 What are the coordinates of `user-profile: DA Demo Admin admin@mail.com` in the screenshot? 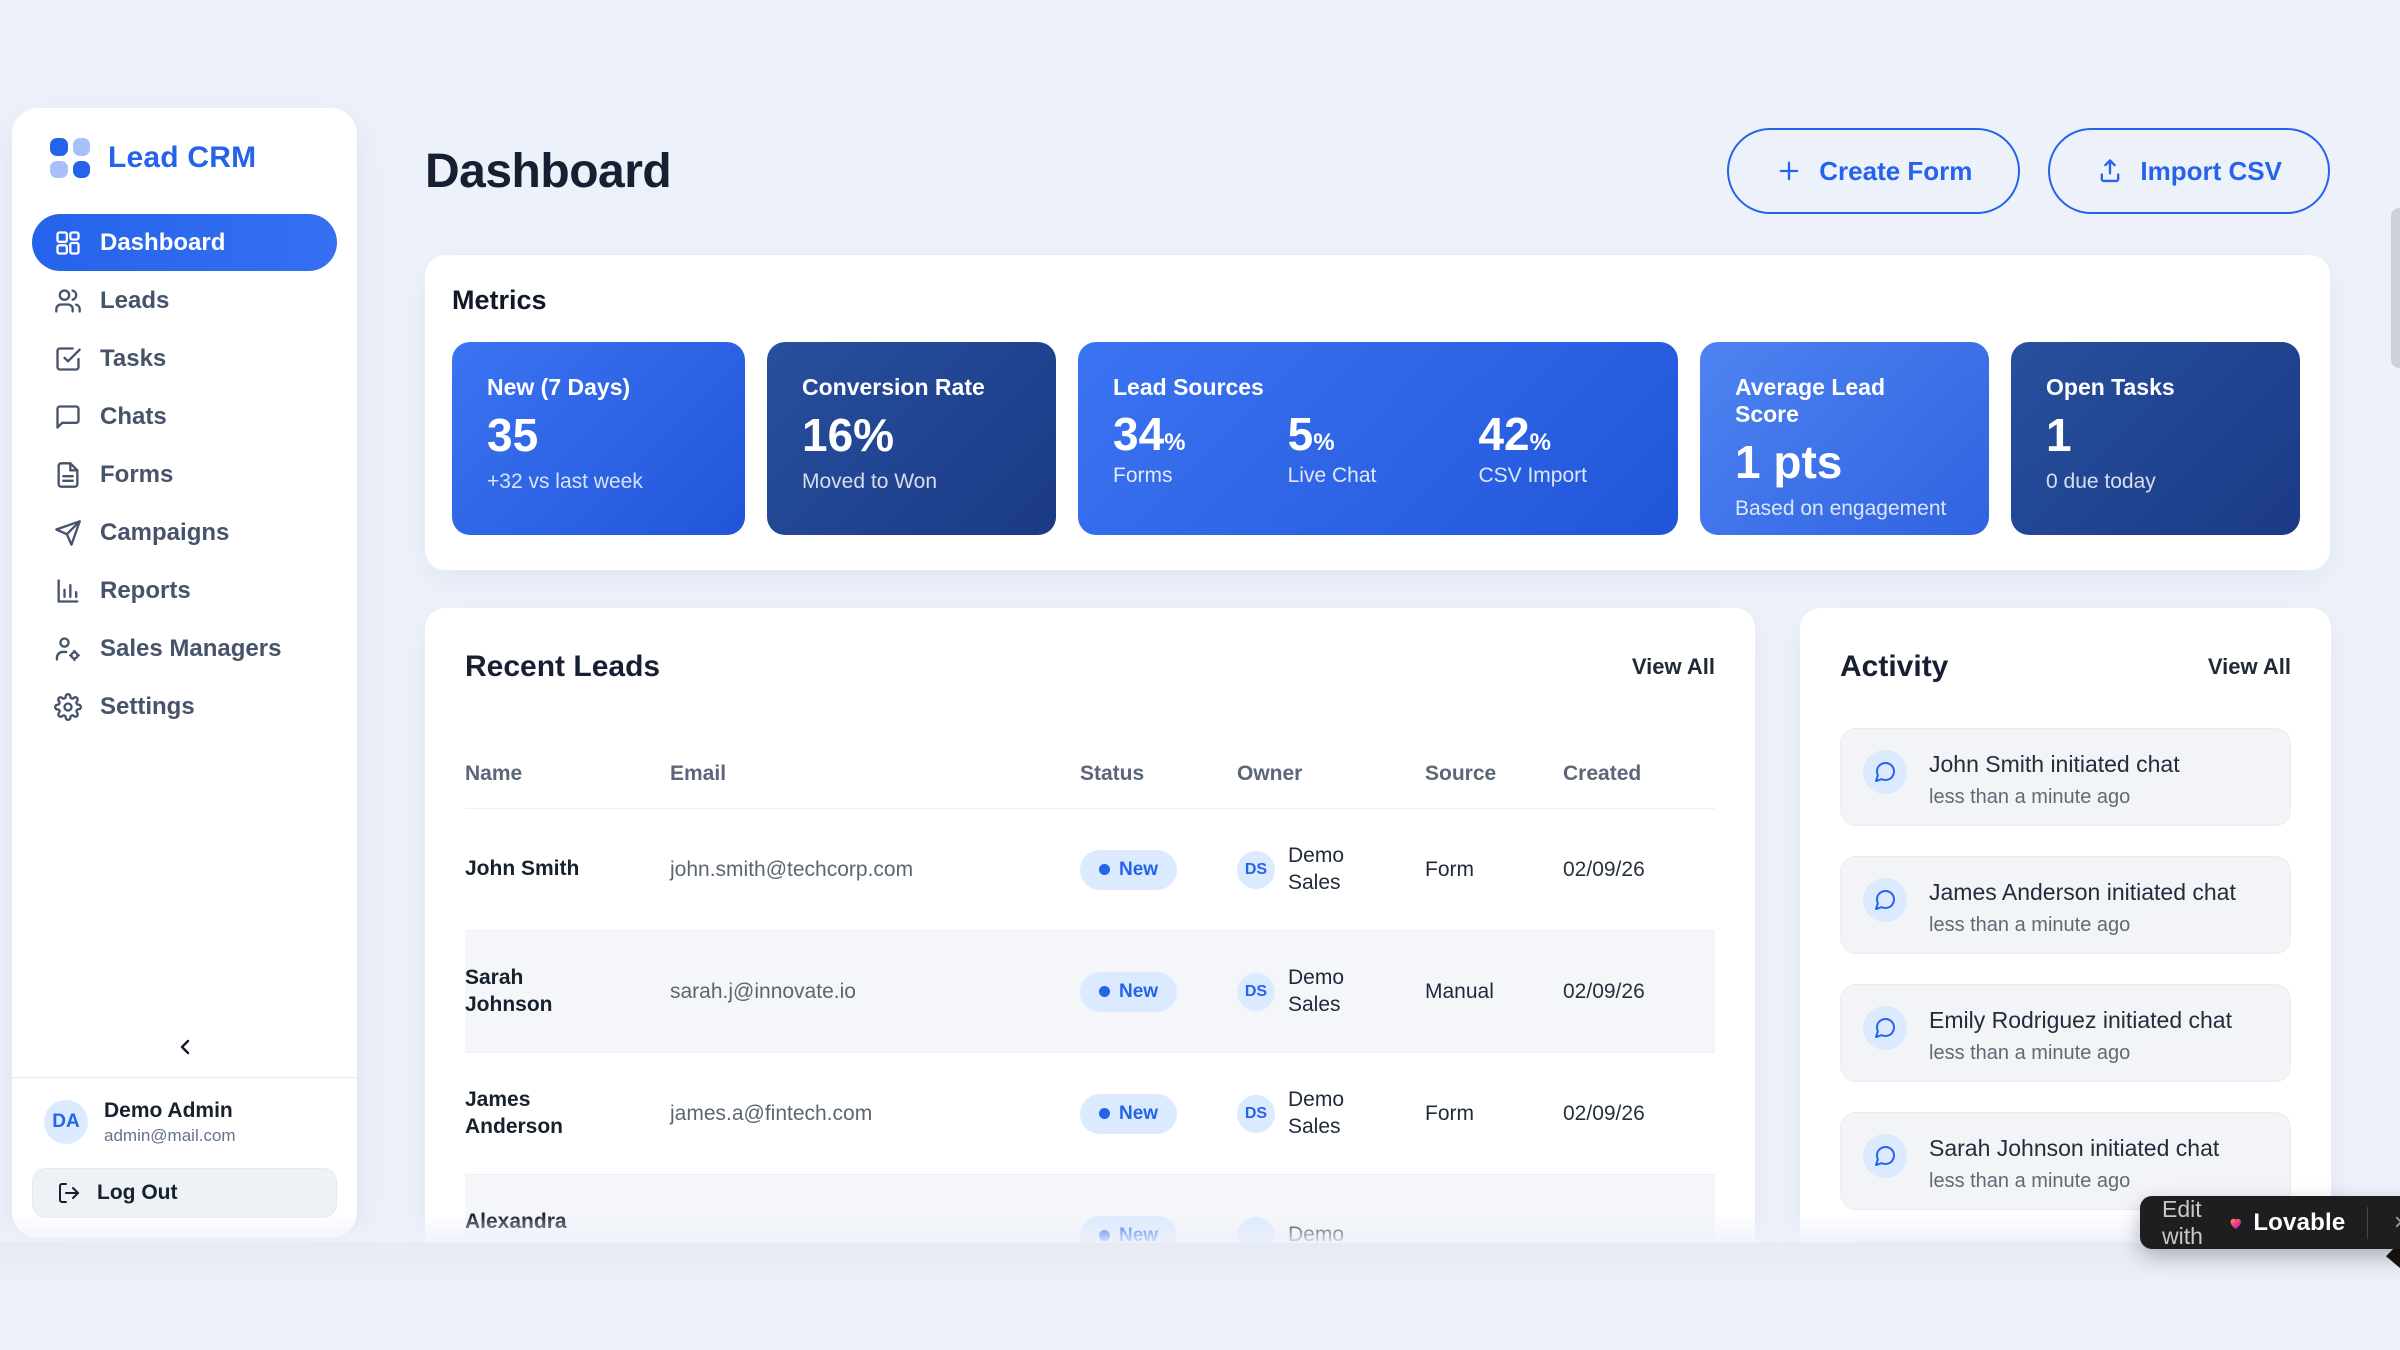 It's located at (184, 1122).